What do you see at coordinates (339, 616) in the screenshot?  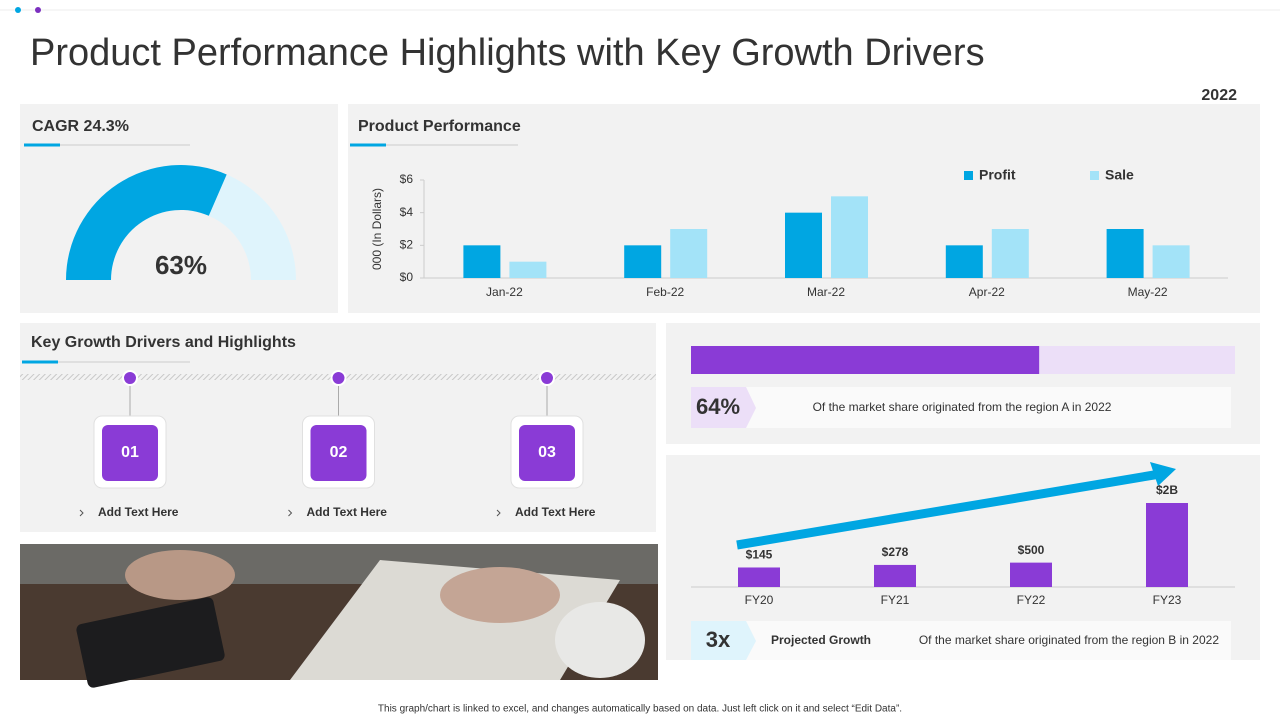 I see `photo` at bounding box center [339, 616].